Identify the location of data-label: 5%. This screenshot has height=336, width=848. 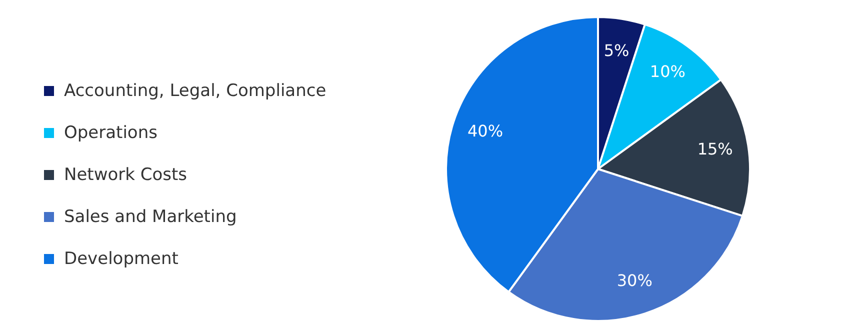
(617, 50).